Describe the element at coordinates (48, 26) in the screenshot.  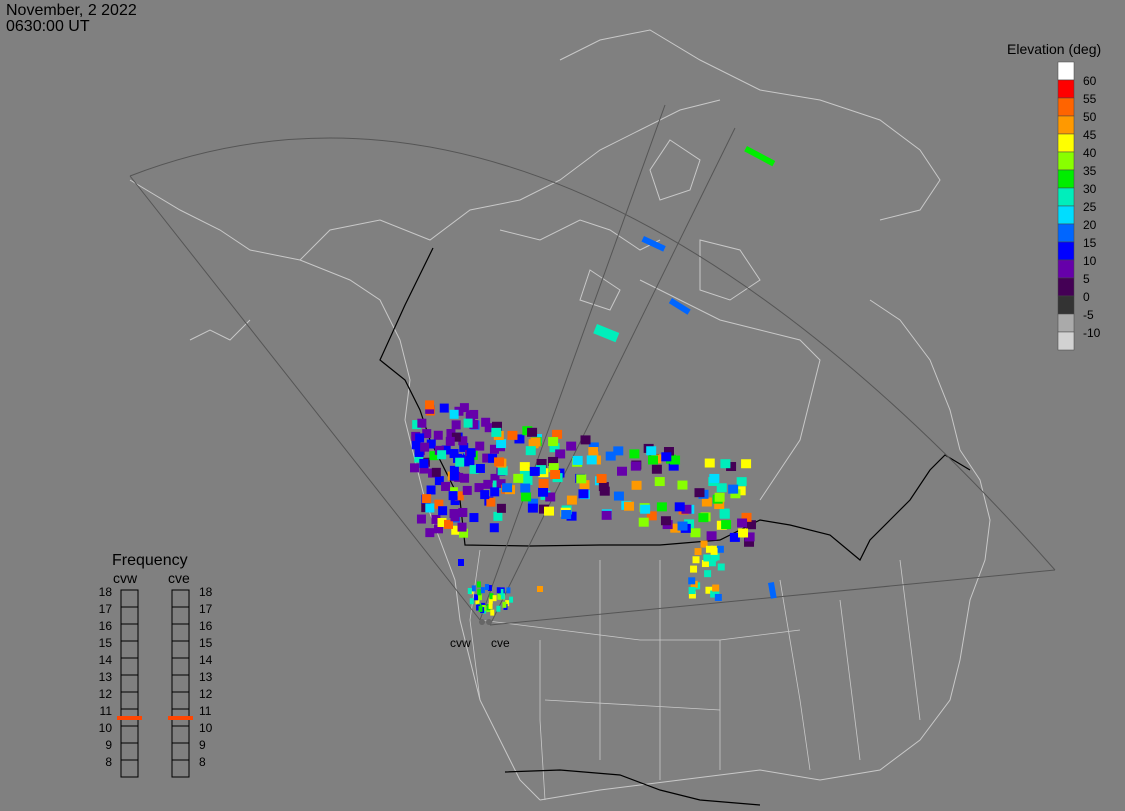
I see `time-label: 0630:00 UT` at that location.